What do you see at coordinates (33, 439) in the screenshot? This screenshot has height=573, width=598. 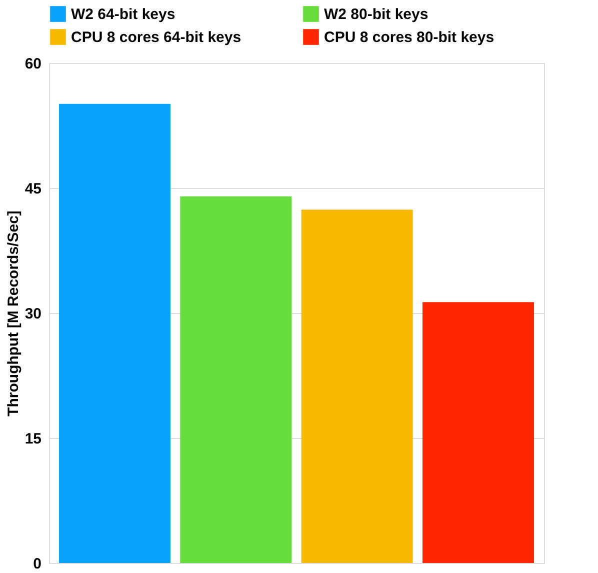 I see `y-tick-label: 15` at bounding box center [33, 439].